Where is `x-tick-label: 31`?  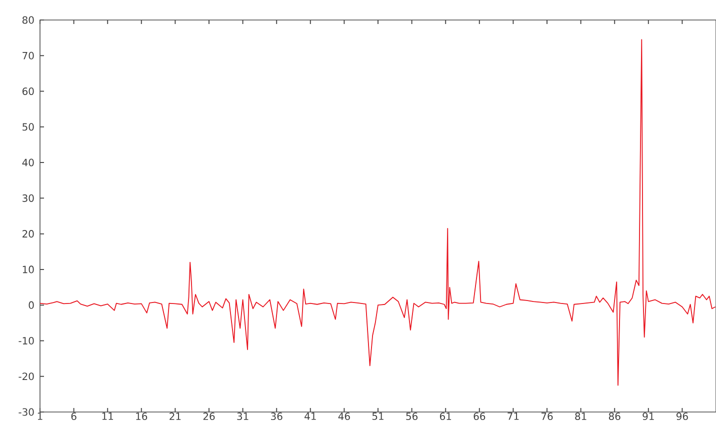 x-tick-label: 31 is located at coordinates (242, 416).